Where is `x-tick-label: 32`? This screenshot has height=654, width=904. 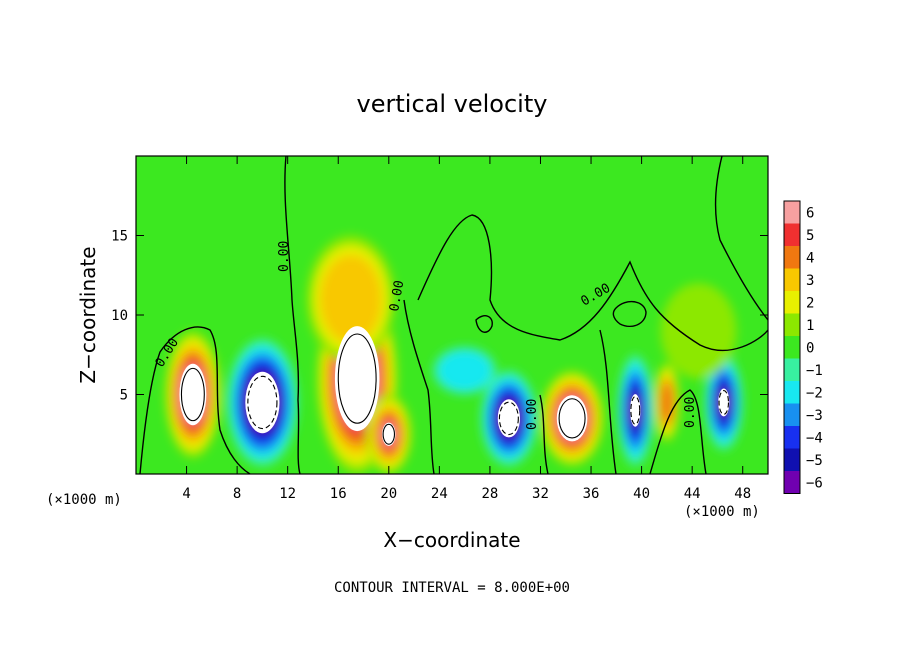
x-tick-label: 32 is located at coordinates (540, 494).